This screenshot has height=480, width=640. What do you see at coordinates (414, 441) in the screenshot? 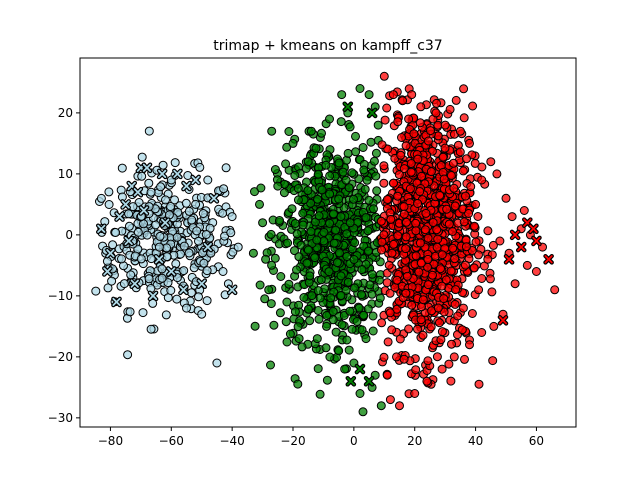
I see `x-tick-label-5: 20` at bounding box center [414, 441].